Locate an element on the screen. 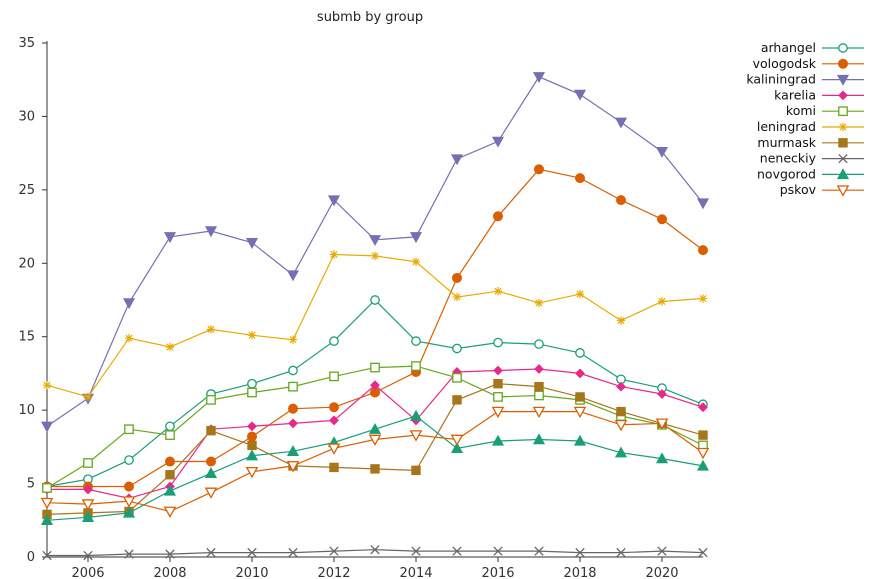 The width and height of the screenshot is (890, 579). legend-label: arhangel is located at coordinates (788, 47).